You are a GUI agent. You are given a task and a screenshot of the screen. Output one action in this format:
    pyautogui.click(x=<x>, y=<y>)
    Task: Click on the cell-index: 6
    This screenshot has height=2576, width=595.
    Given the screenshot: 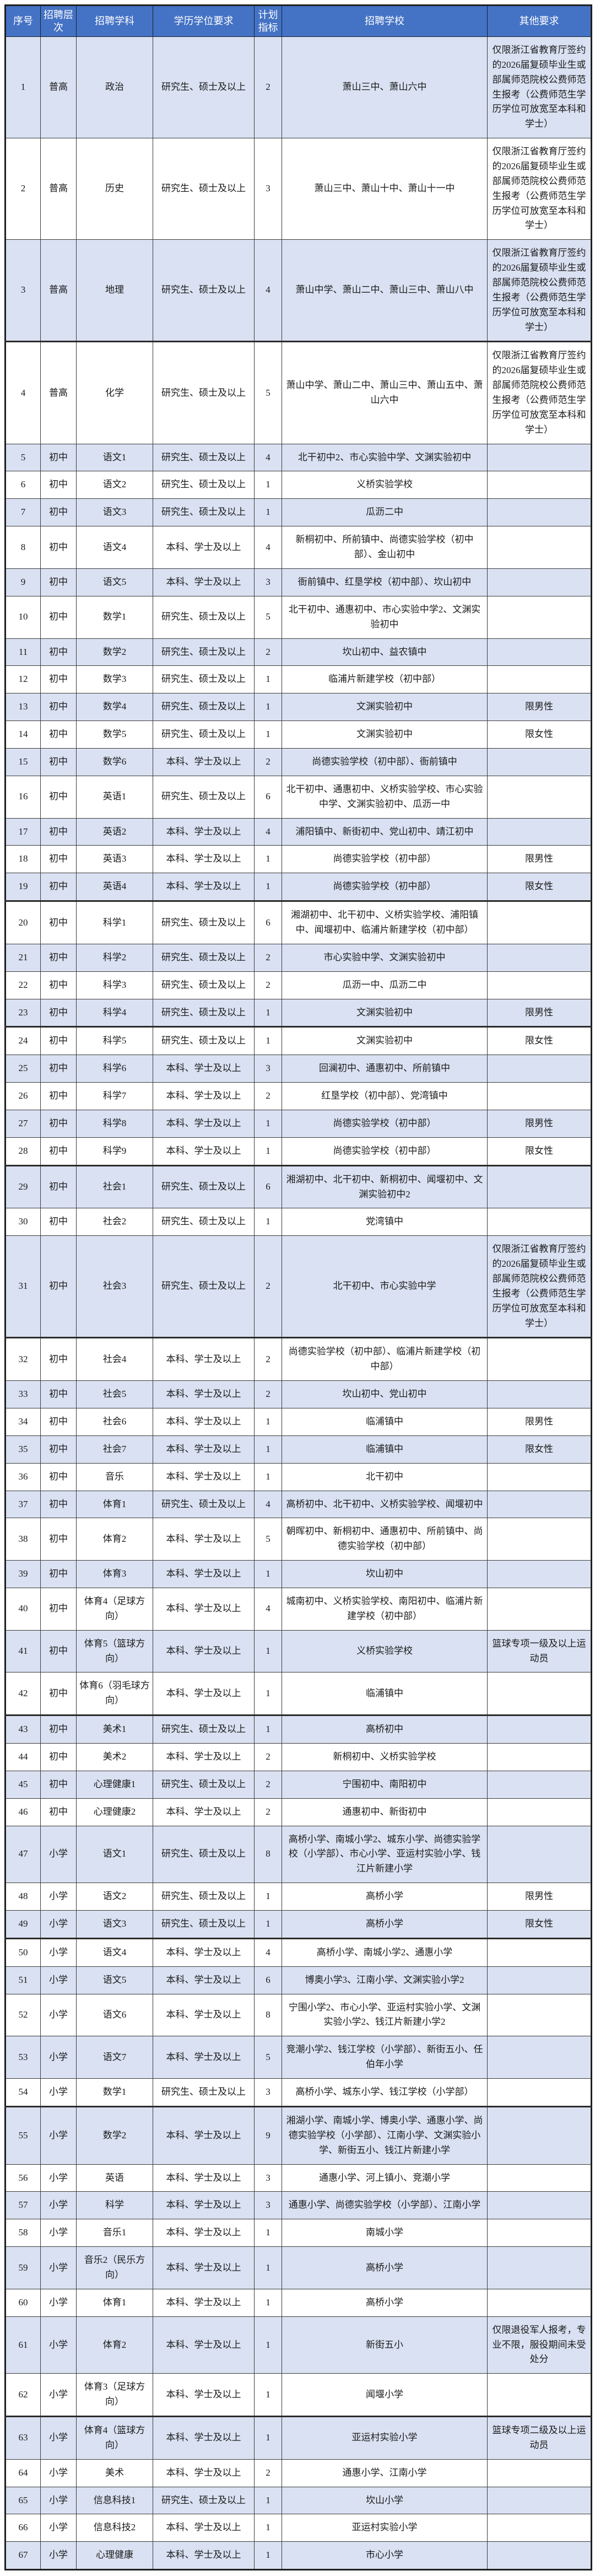 What is the action you would take?
    pyautogui.click(x=23, y=485)
    